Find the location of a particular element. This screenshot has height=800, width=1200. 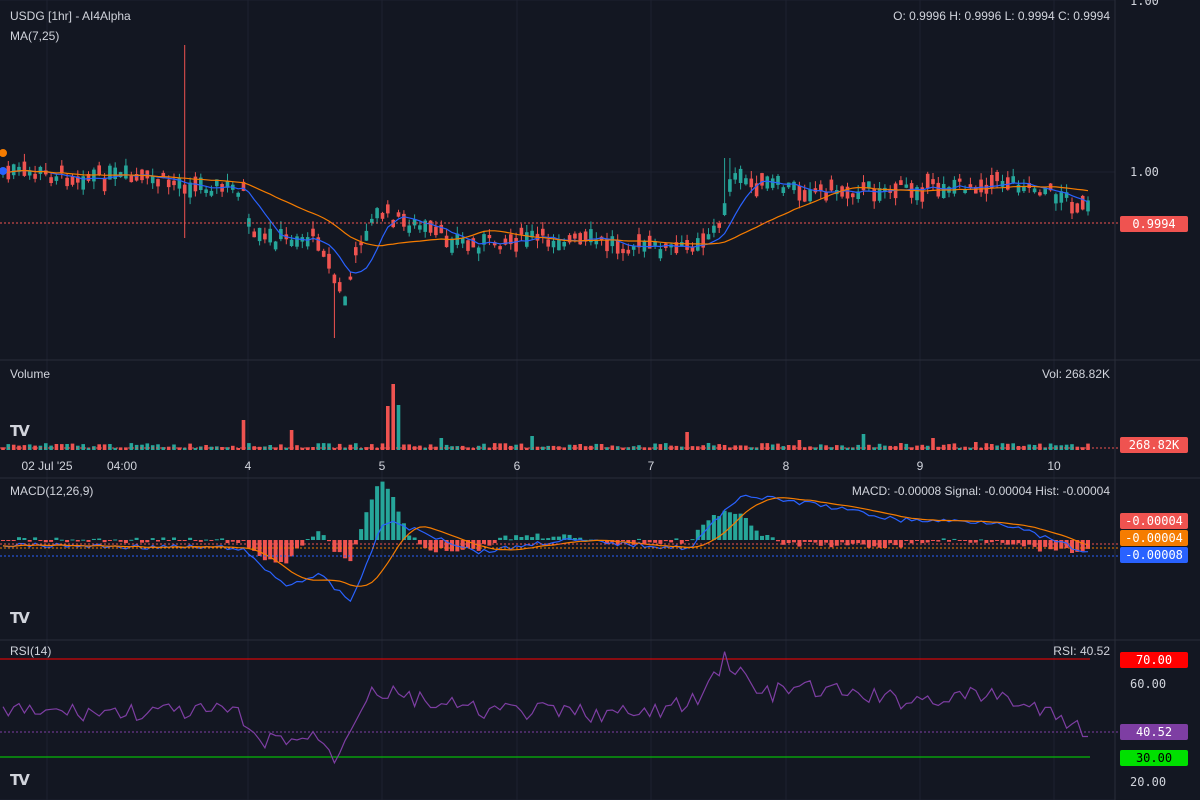

volume-panel is located at coordinates (559, 417).